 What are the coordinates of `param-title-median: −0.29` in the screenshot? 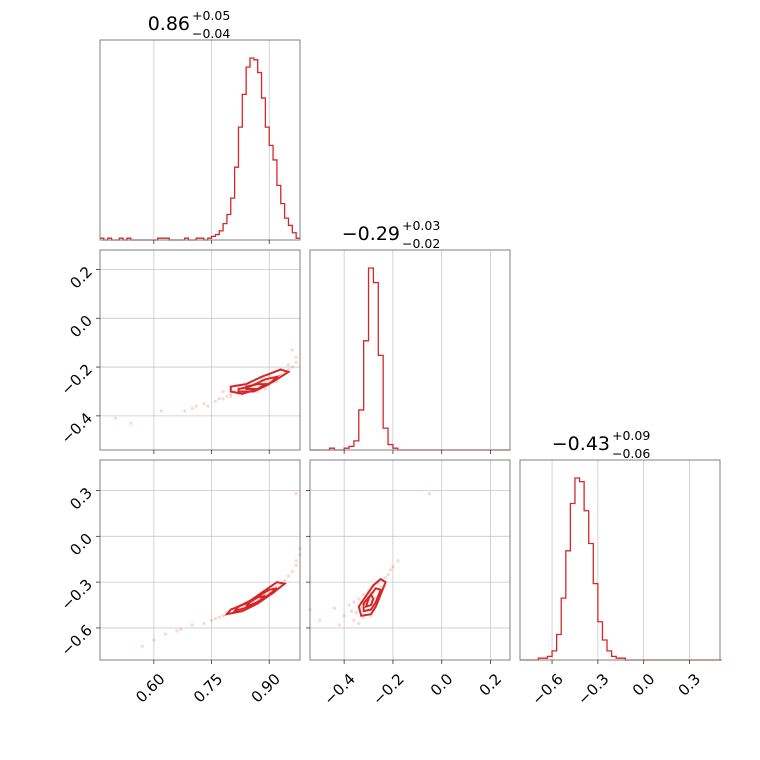 It's located at (371, 234).